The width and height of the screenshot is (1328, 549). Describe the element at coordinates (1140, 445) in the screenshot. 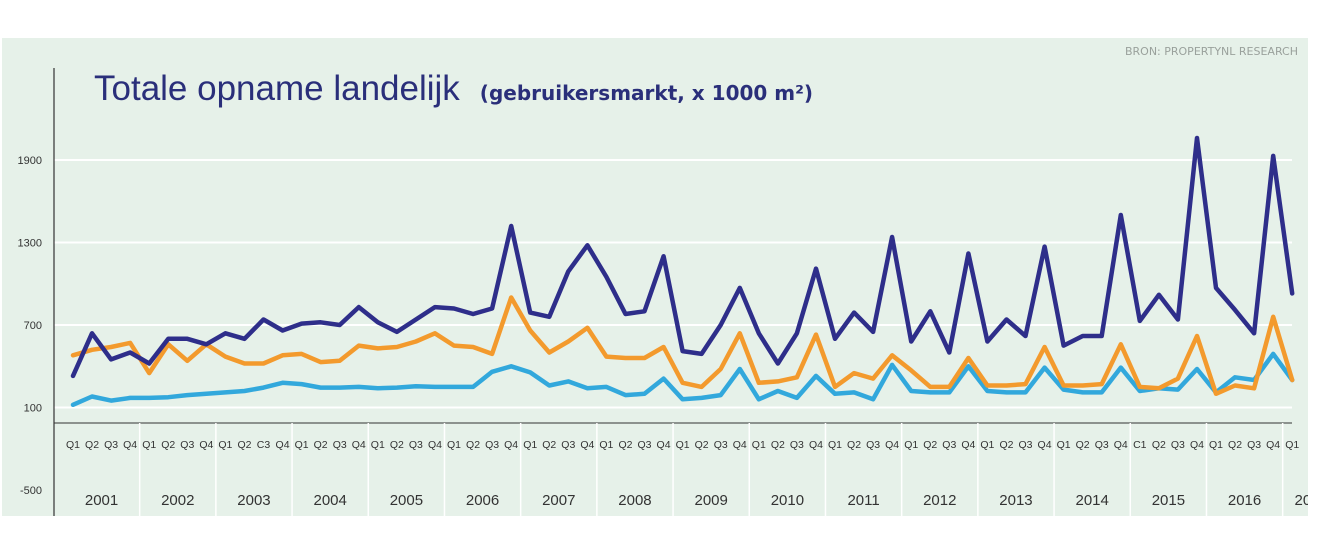

I see `quarter-tick-label: C1` at that location.